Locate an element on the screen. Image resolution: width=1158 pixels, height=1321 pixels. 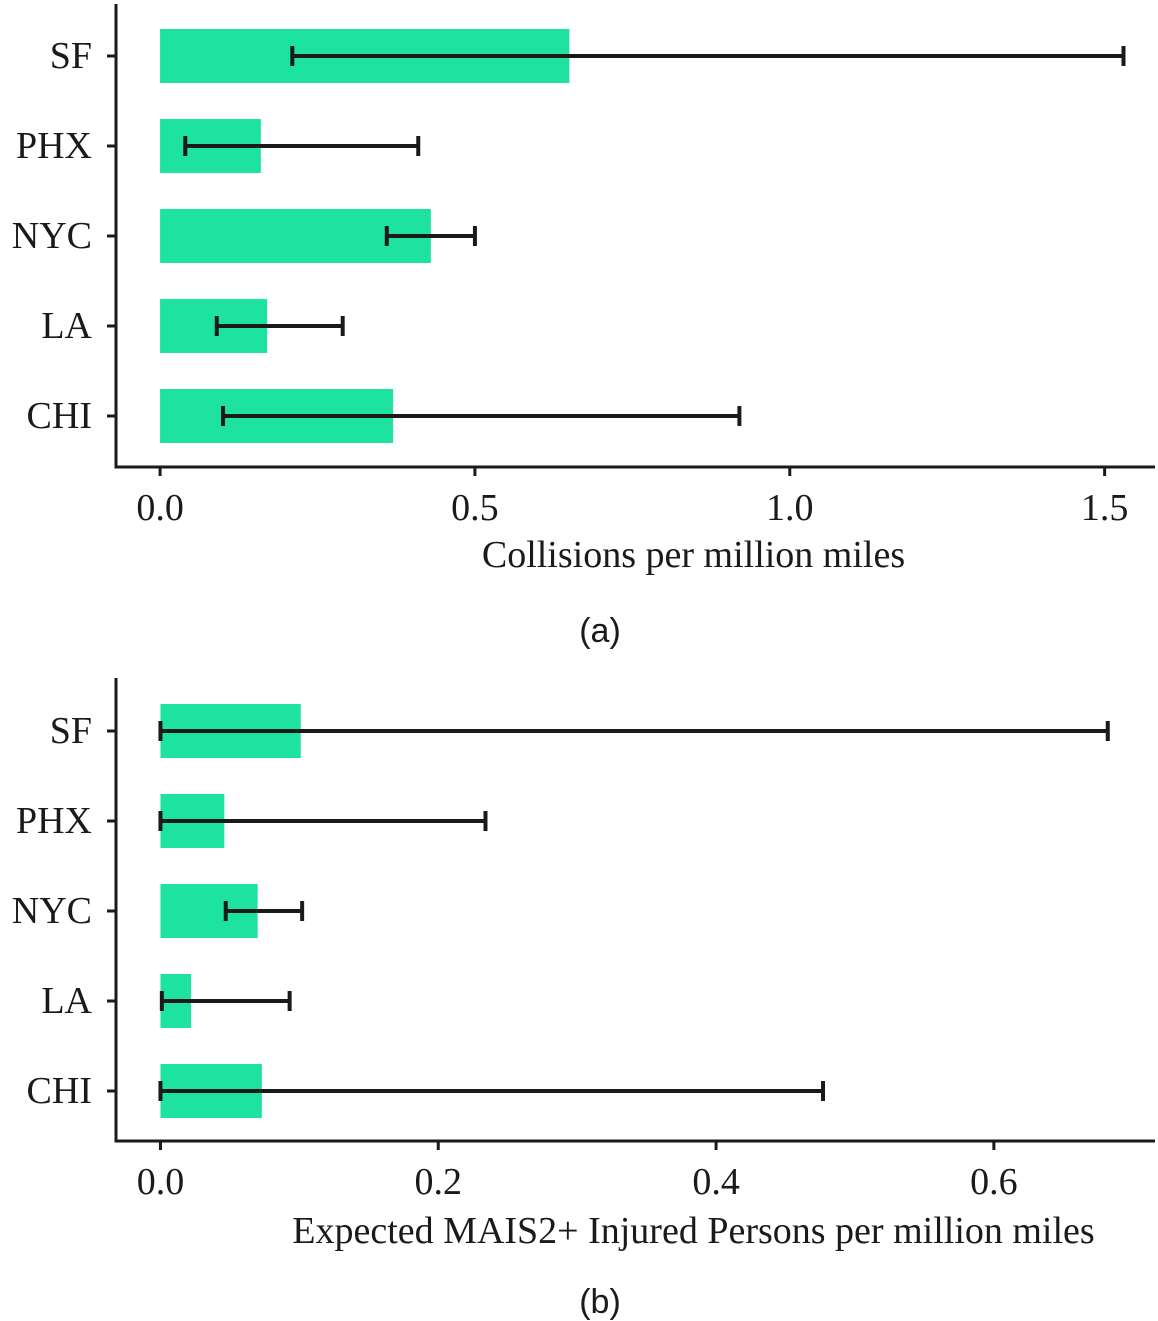
panel-a-ytick-label-chi: CHI is located at coordinates (59, 416).